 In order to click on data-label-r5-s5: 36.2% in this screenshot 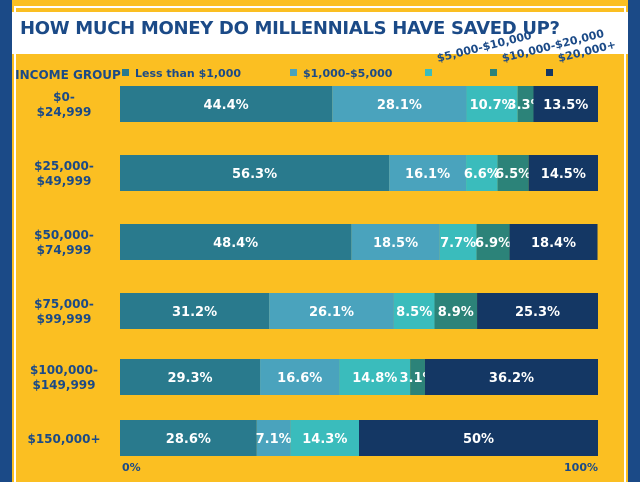, I will do `click(511, 378)`.